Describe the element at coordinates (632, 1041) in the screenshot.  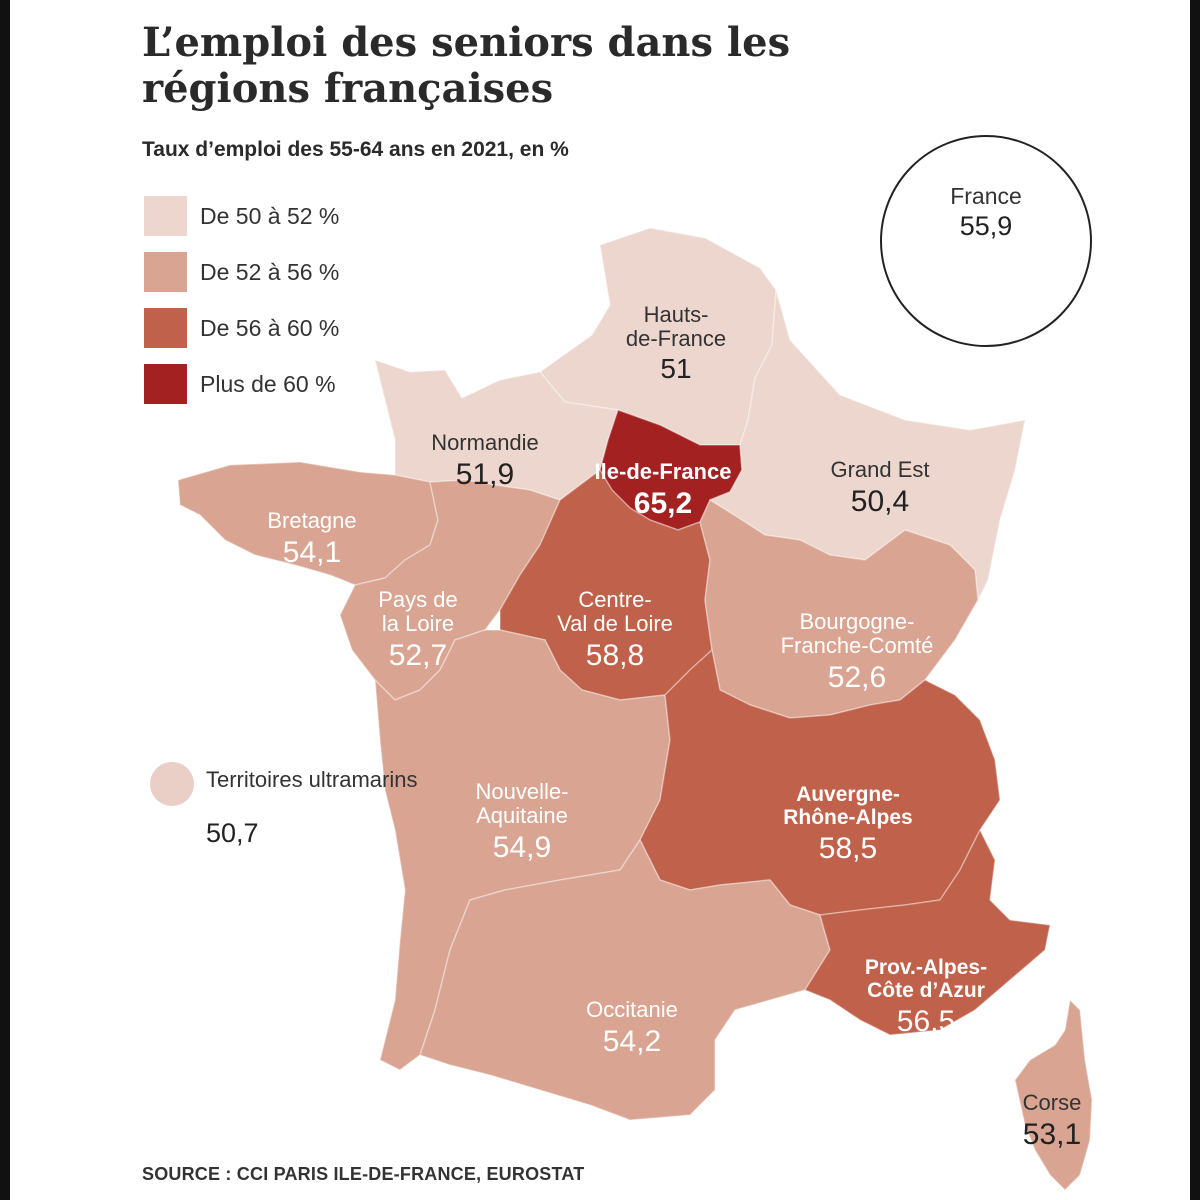
I see `region-value-occitanie: 54,2` at that location.